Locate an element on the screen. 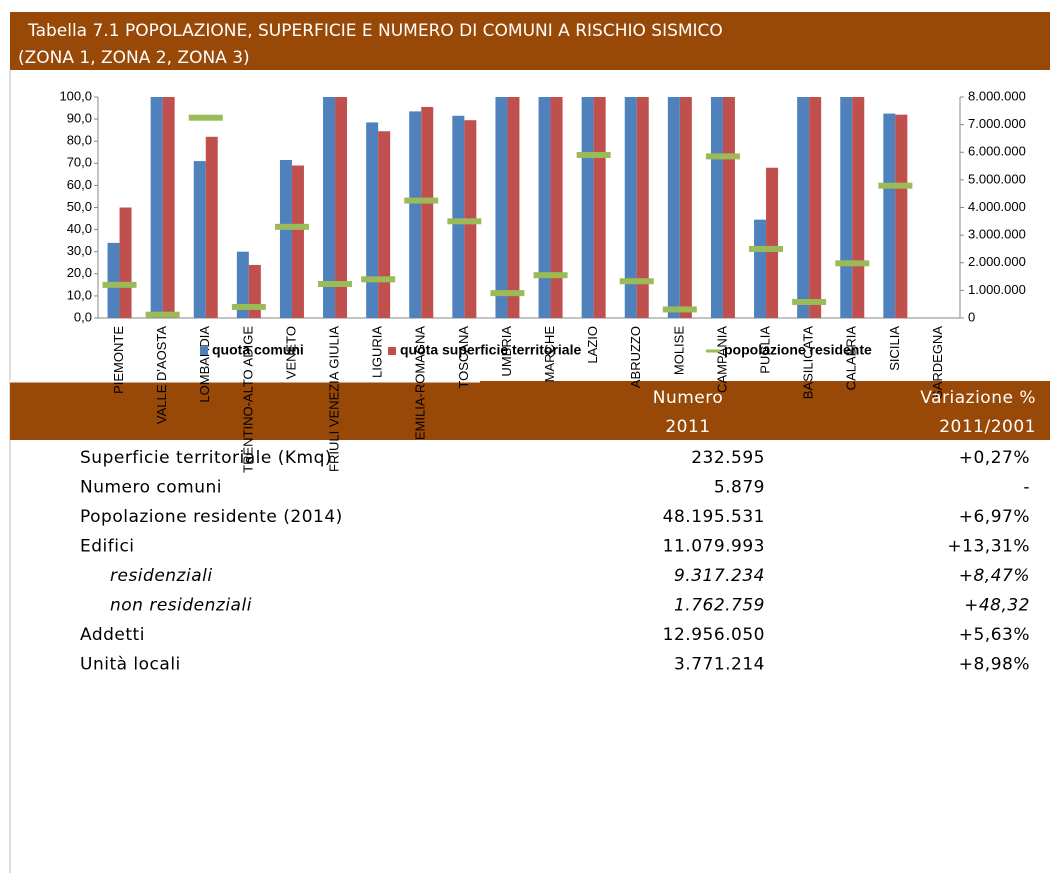 Image resolution: width=1056 pixels, height=877 pixels. x-tick-label: PUGLIA is located at coordinates (764, 350).